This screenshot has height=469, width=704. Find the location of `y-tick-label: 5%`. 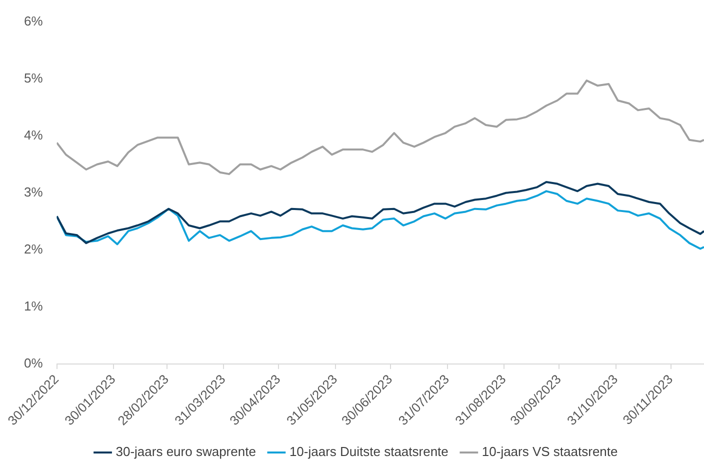

y-tick-label: 5% is located at coordinates (34, 78).